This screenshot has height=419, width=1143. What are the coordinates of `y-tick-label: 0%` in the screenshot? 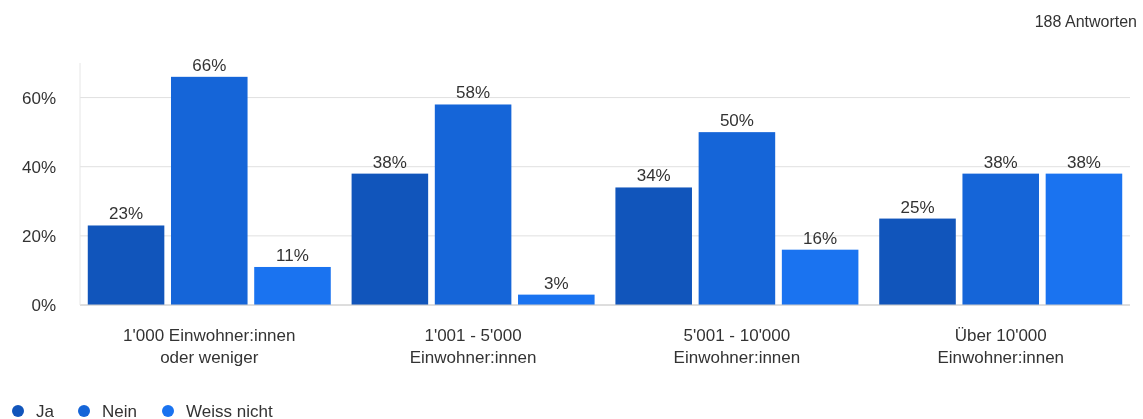 It's located at (43, 305).